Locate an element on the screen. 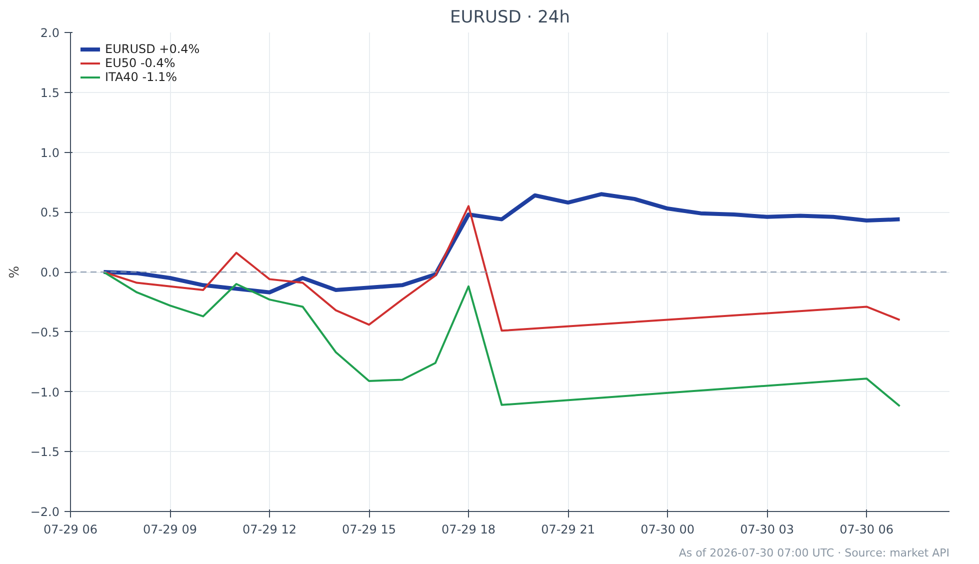 Image resolution: width=979 pixels, height=564 pixels. line-series is located at coordinates (502, 243).